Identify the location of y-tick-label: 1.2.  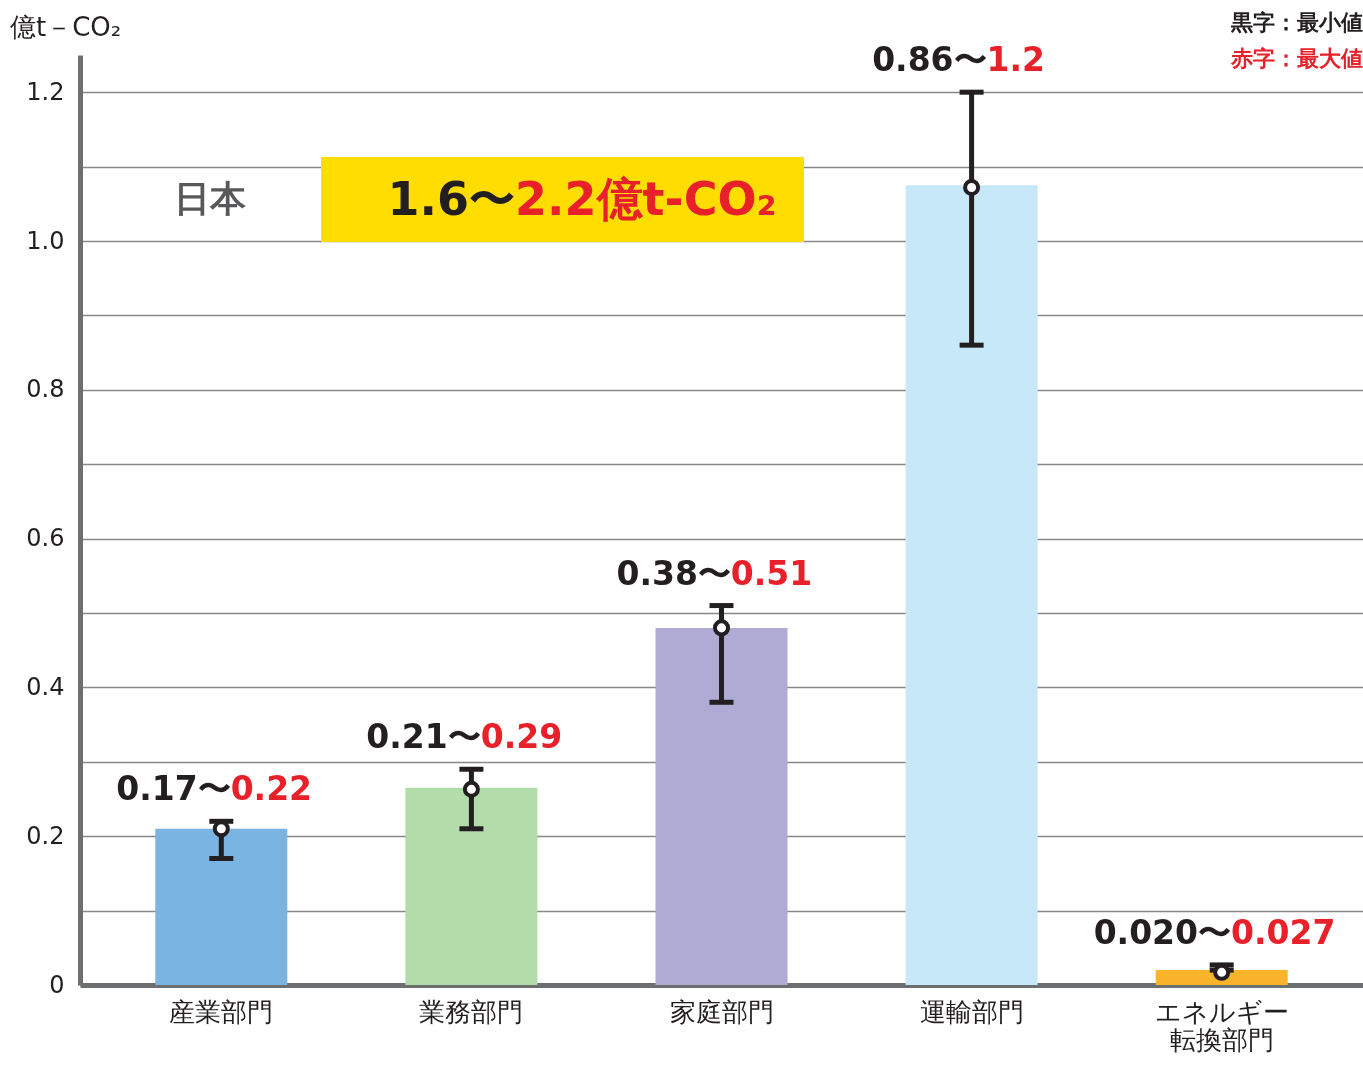
(45, 91).